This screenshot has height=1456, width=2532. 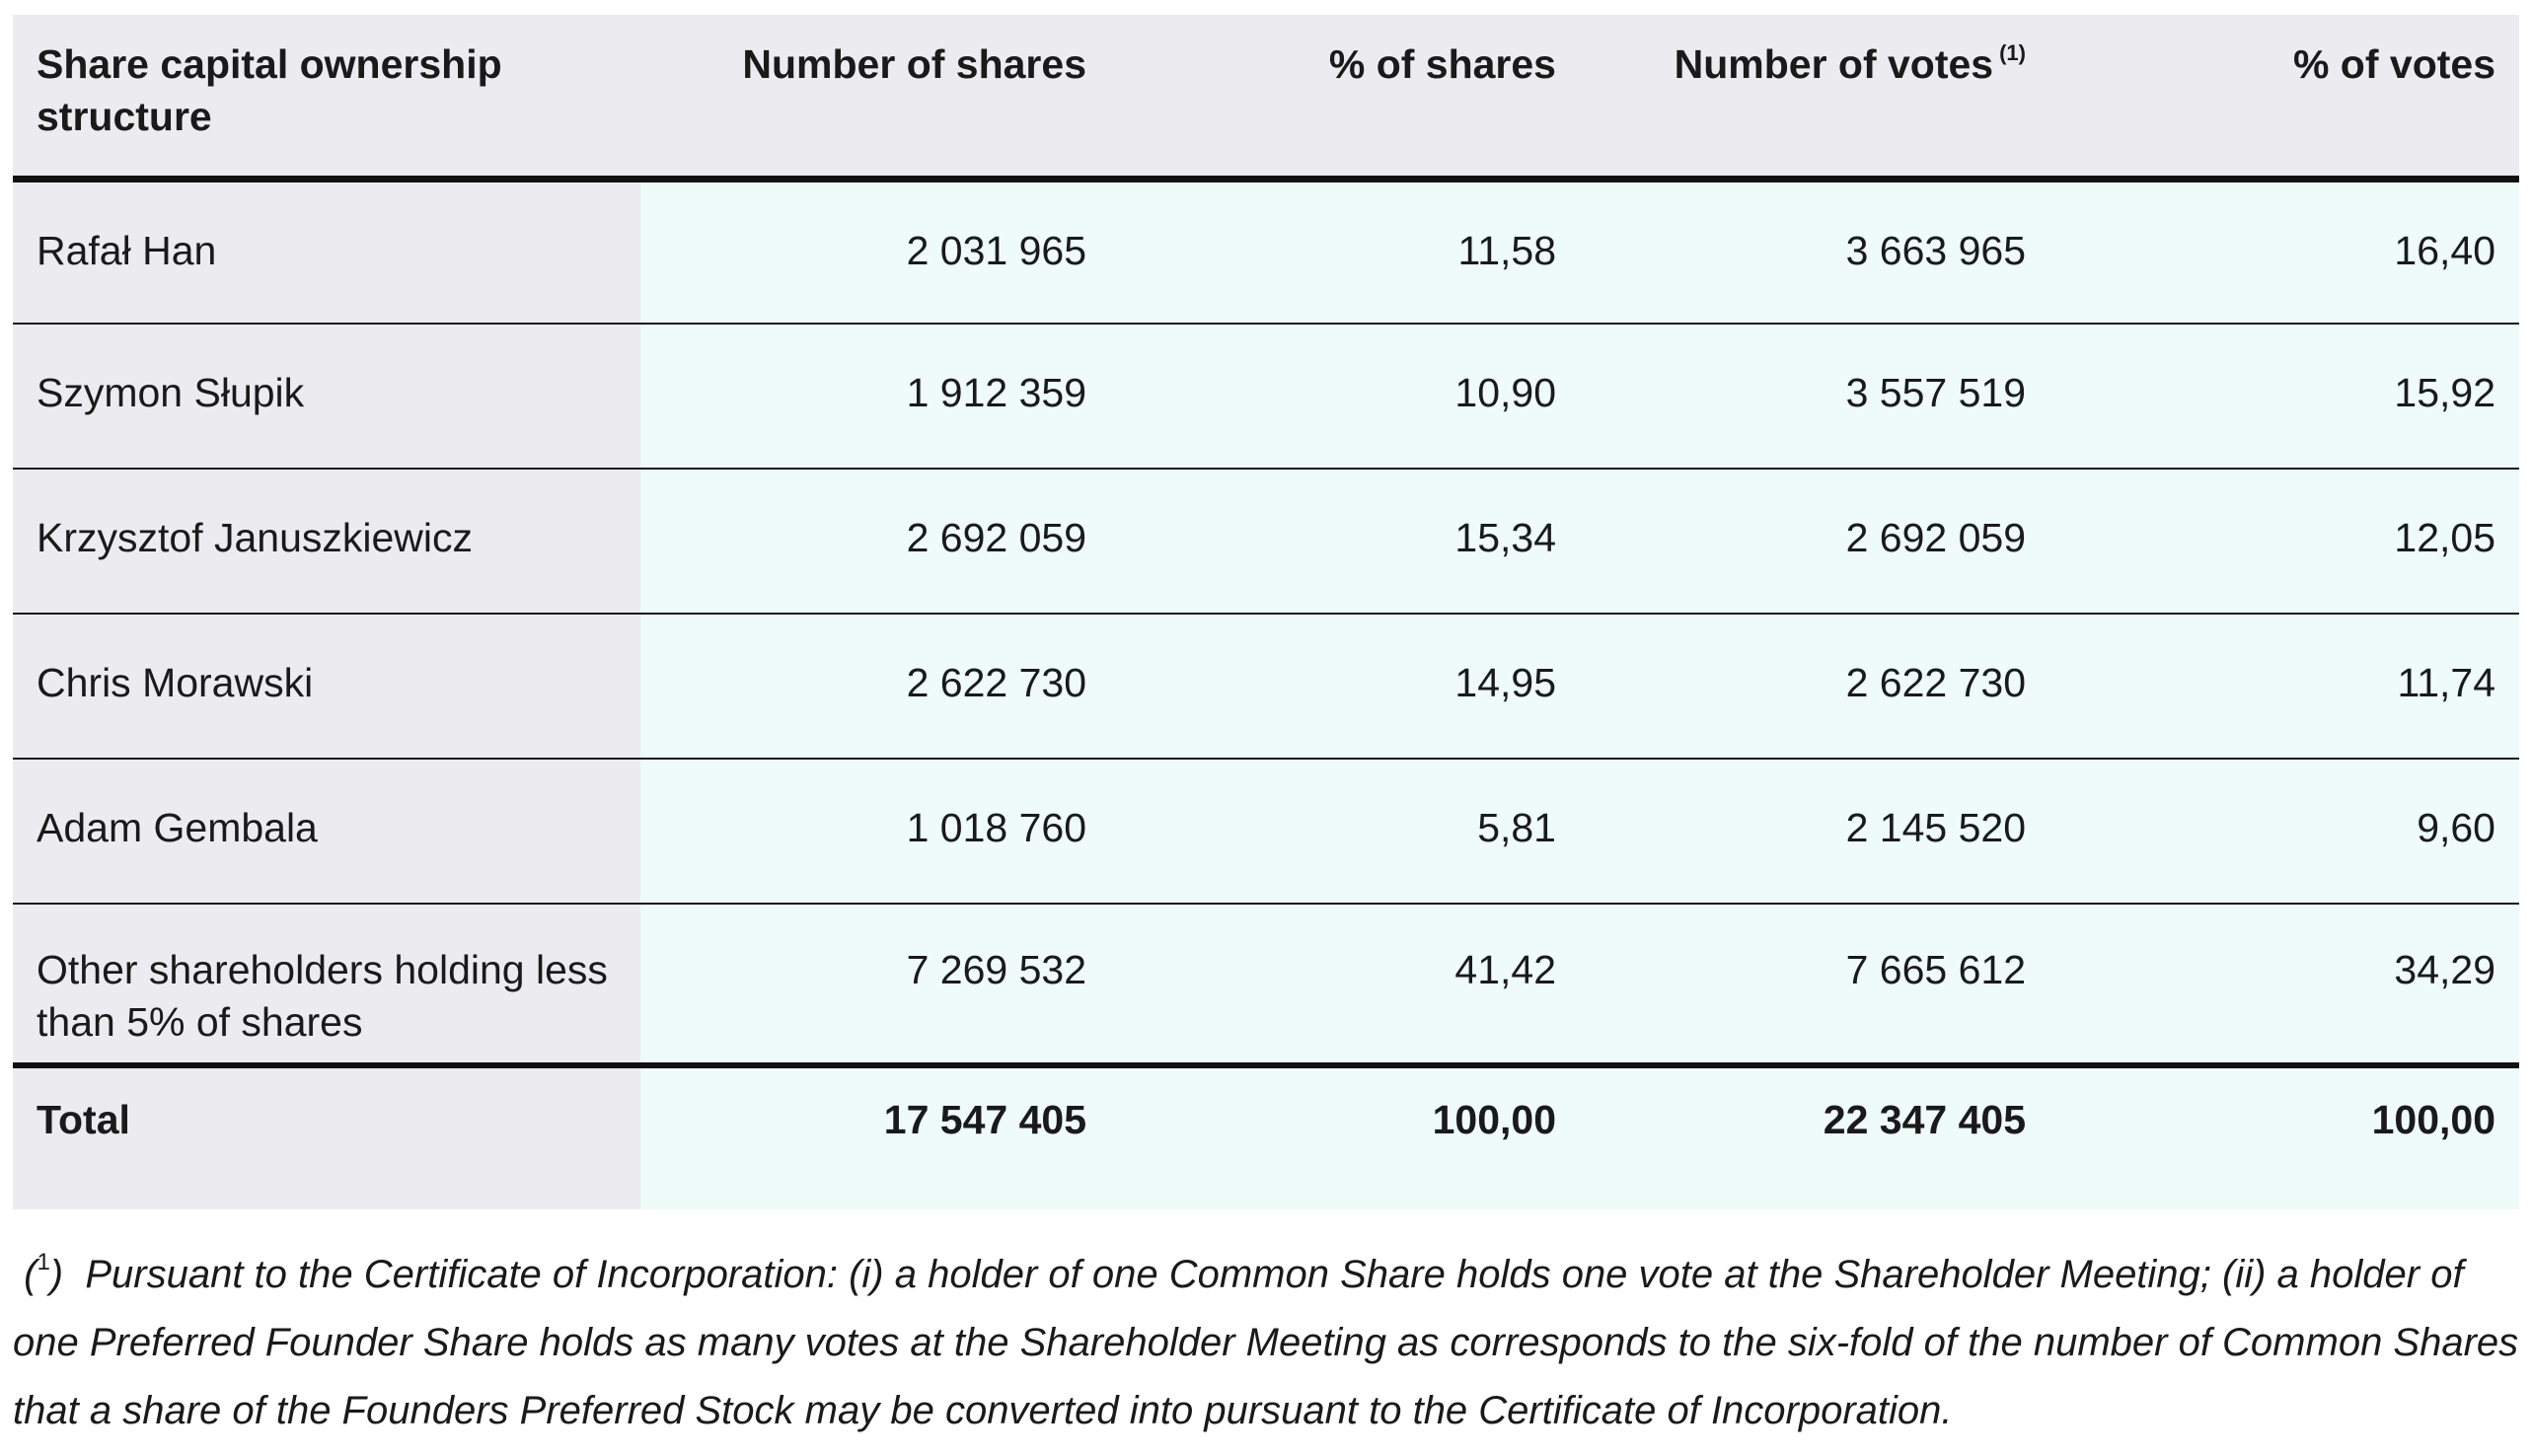 I want to click on total-number-of-votes: 22 347 405, so click(x=1814, y=1137).